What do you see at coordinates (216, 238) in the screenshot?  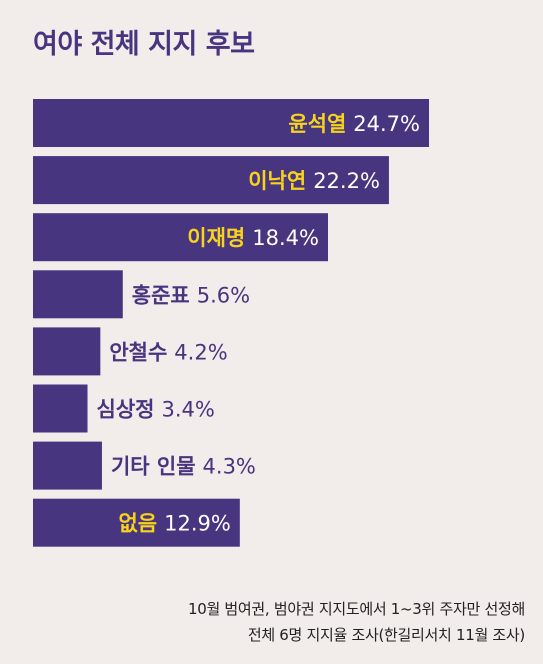 I see `category-label: 이재명` at bounding box center [216, 238].